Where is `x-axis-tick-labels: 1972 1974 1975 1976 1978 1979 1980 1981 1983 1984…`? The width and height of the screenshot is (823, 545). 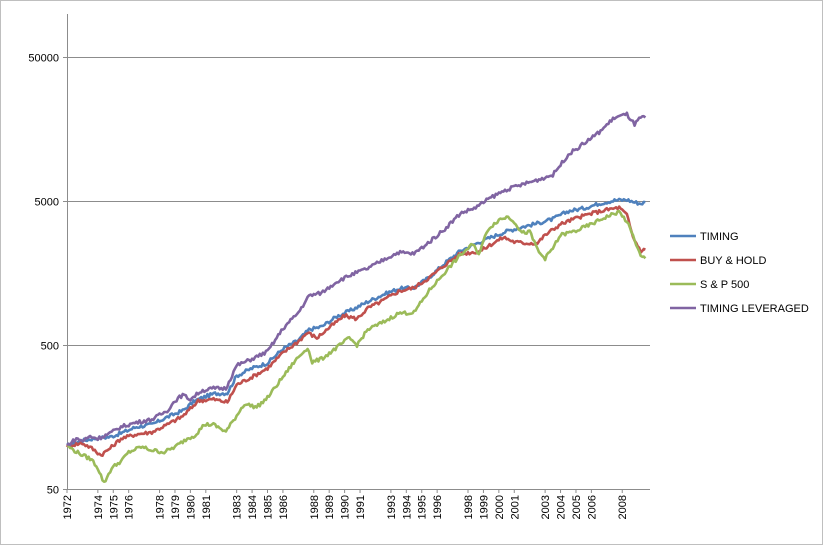
x-axis-tick-labels: 1972 1974 1975 1976 1978 1979 1980 1981 1983 1984… is located at coordinates (345, 507).